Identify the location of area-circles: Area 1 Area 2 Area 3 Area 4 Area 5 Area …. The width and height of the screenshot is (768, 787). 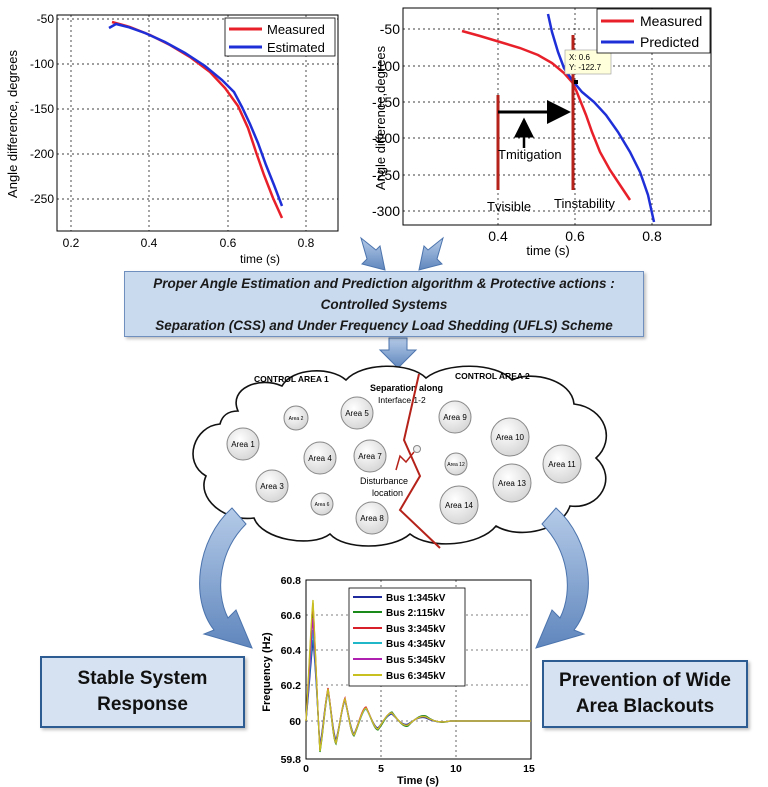
(404, 465).